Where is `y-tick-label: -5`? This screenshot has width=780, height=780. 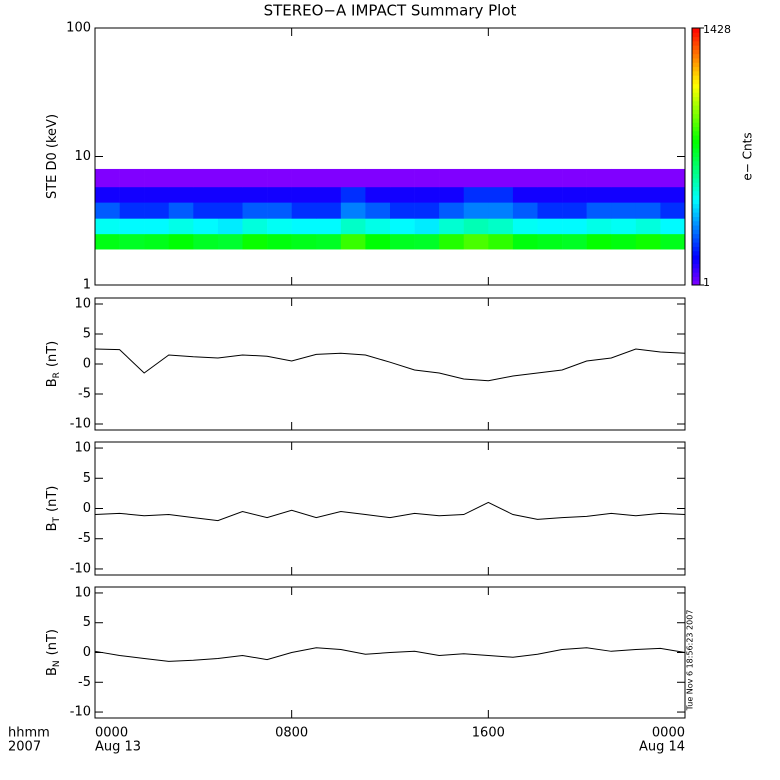
y-tick-label: -5 is located at coordinates (84, 682).